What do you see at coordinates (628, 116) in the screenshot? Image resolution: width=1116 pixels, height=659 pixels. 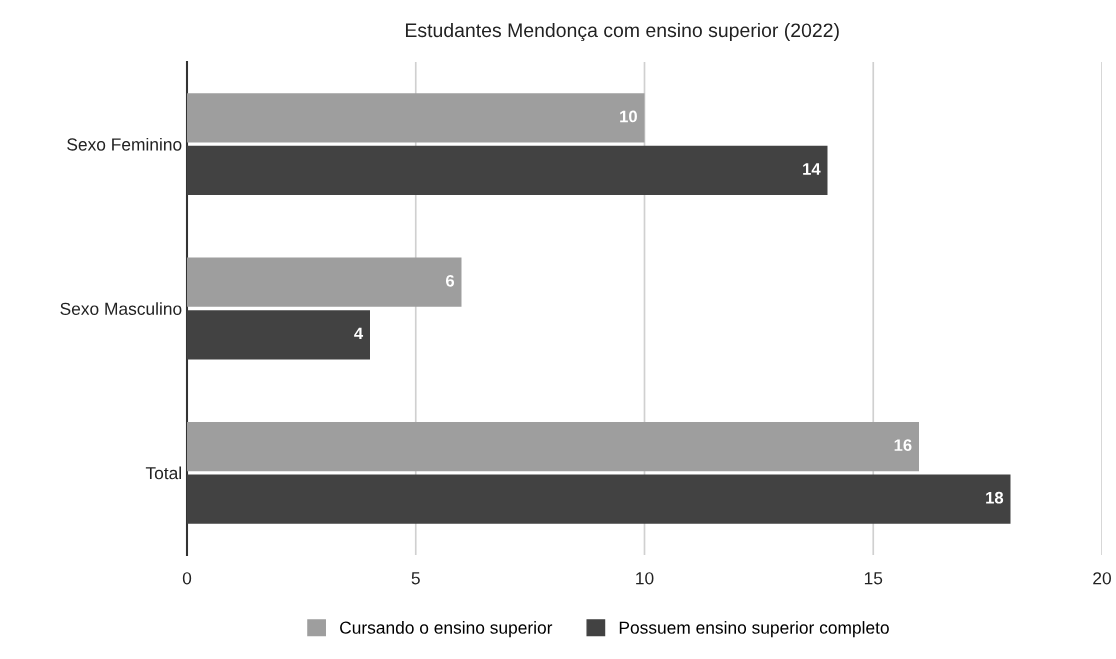 I see `data-label: 10` at bounding box center [628, 116].